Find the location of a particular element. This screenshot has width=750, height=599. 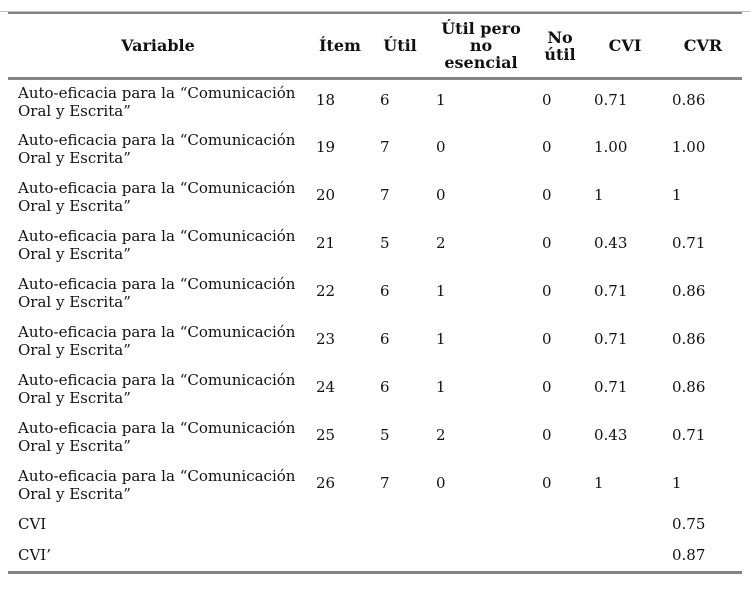

cell-item: 18 is located at coordinates (326, 100).